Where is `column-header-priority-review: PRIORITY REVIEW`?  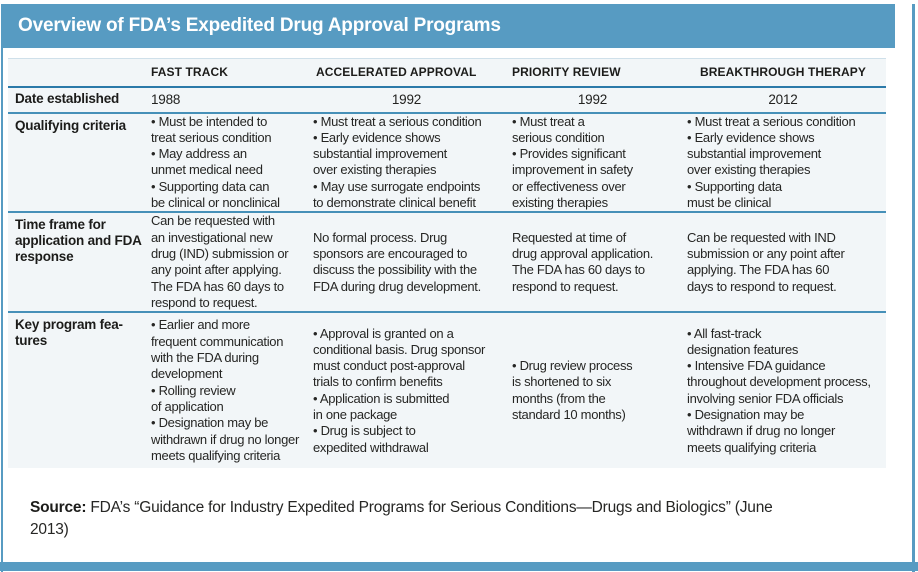
column-header-priority-review: PRIORITY REVIEW is located at coordinates (592, 73).